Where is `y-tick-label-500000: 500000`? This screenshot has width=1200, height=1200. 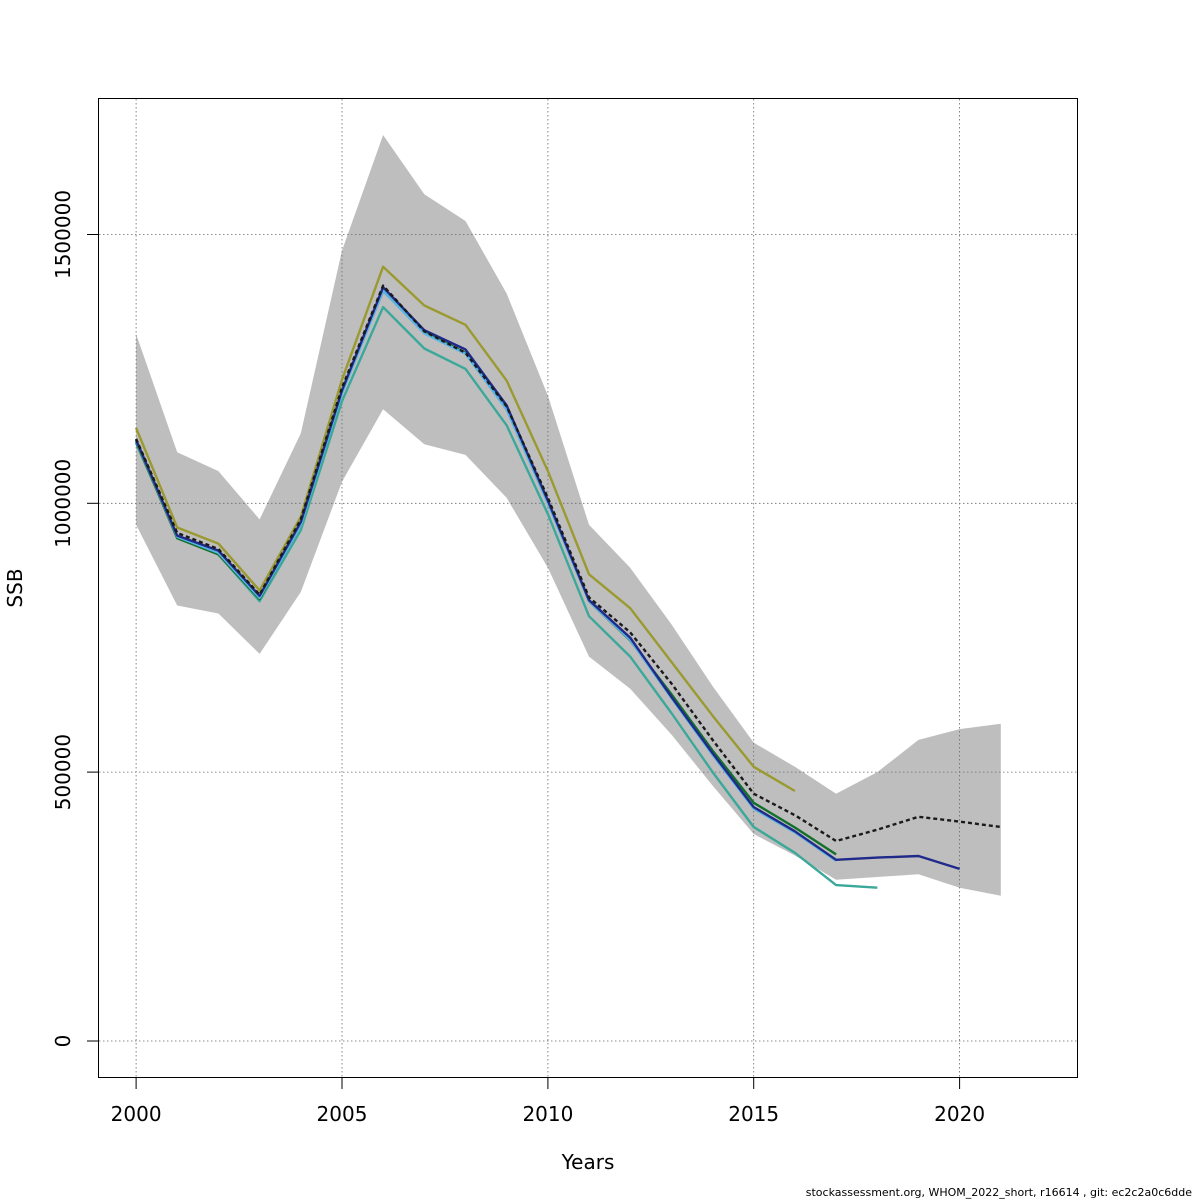 y-tick-label-500000: 500000 is located at coordinates (63, 772).